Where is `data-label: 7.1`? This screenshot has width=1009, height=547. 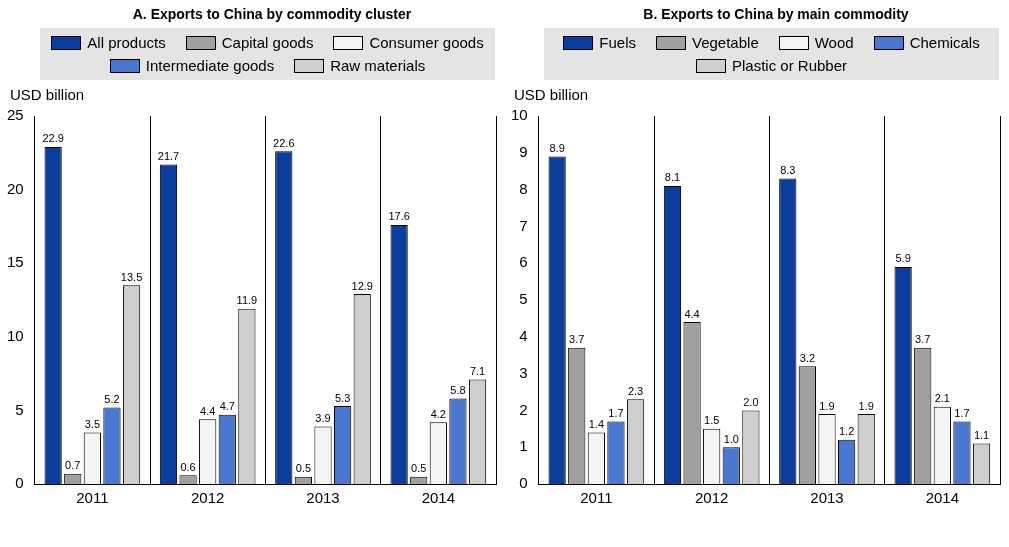
data-label: 7.1 is located at coordinates (477, 371).